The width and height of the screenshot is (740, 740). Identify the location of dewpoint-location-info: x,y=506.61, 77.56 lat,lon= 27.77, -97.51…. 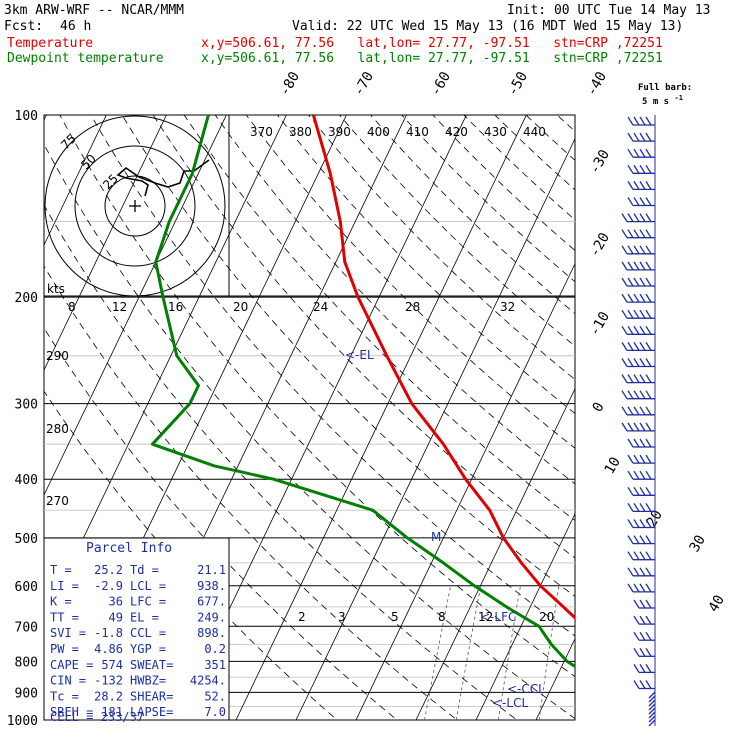
(432, 58).